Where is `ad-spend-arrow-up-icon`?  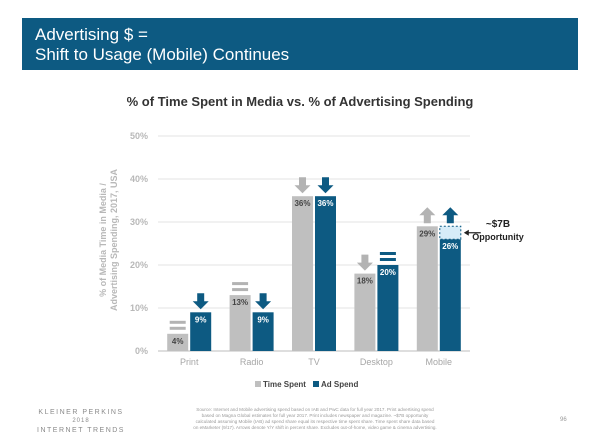
ad-spend-arrow-up-icon is located at coordinates (450, 215).